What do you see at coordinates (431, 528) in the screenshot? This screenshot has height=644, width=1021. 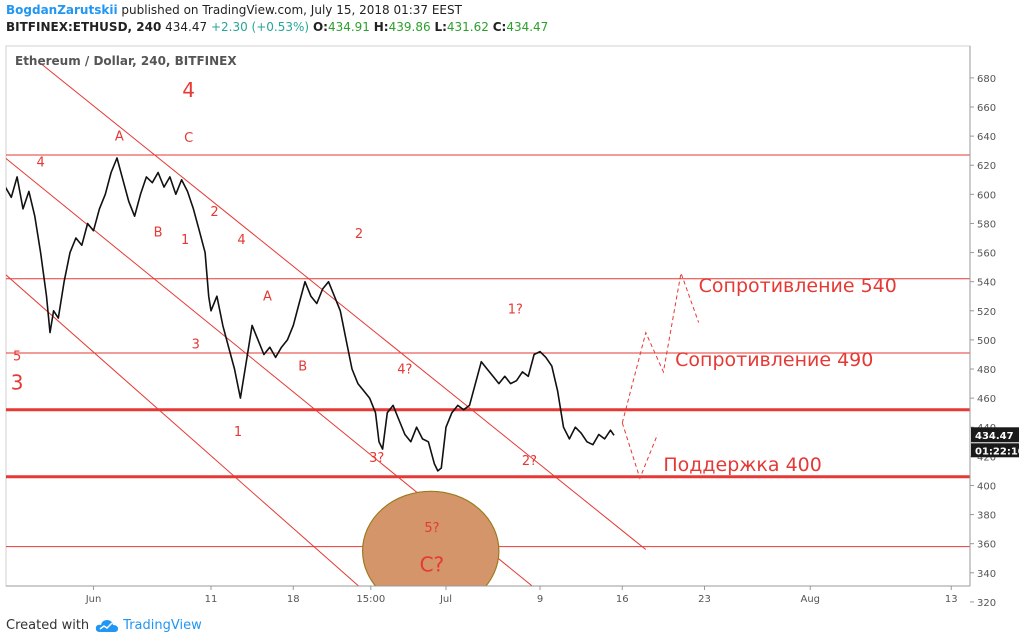 I see `wave-label: 5?` at bounding box center [431, 528].